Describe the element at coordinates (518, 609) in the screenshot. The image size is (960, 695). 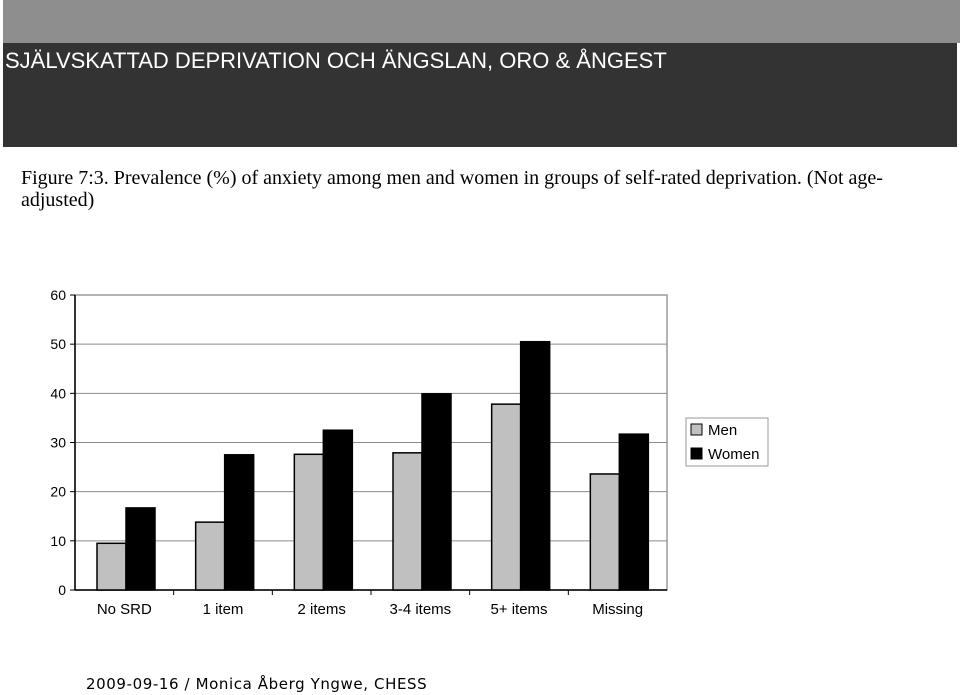
I see `x-tick-label: 5+ items` at that location.